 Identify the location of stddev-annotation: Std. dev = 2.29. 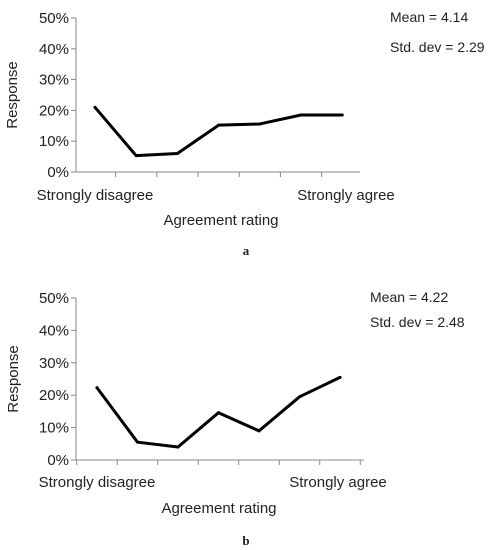
(437, 47).